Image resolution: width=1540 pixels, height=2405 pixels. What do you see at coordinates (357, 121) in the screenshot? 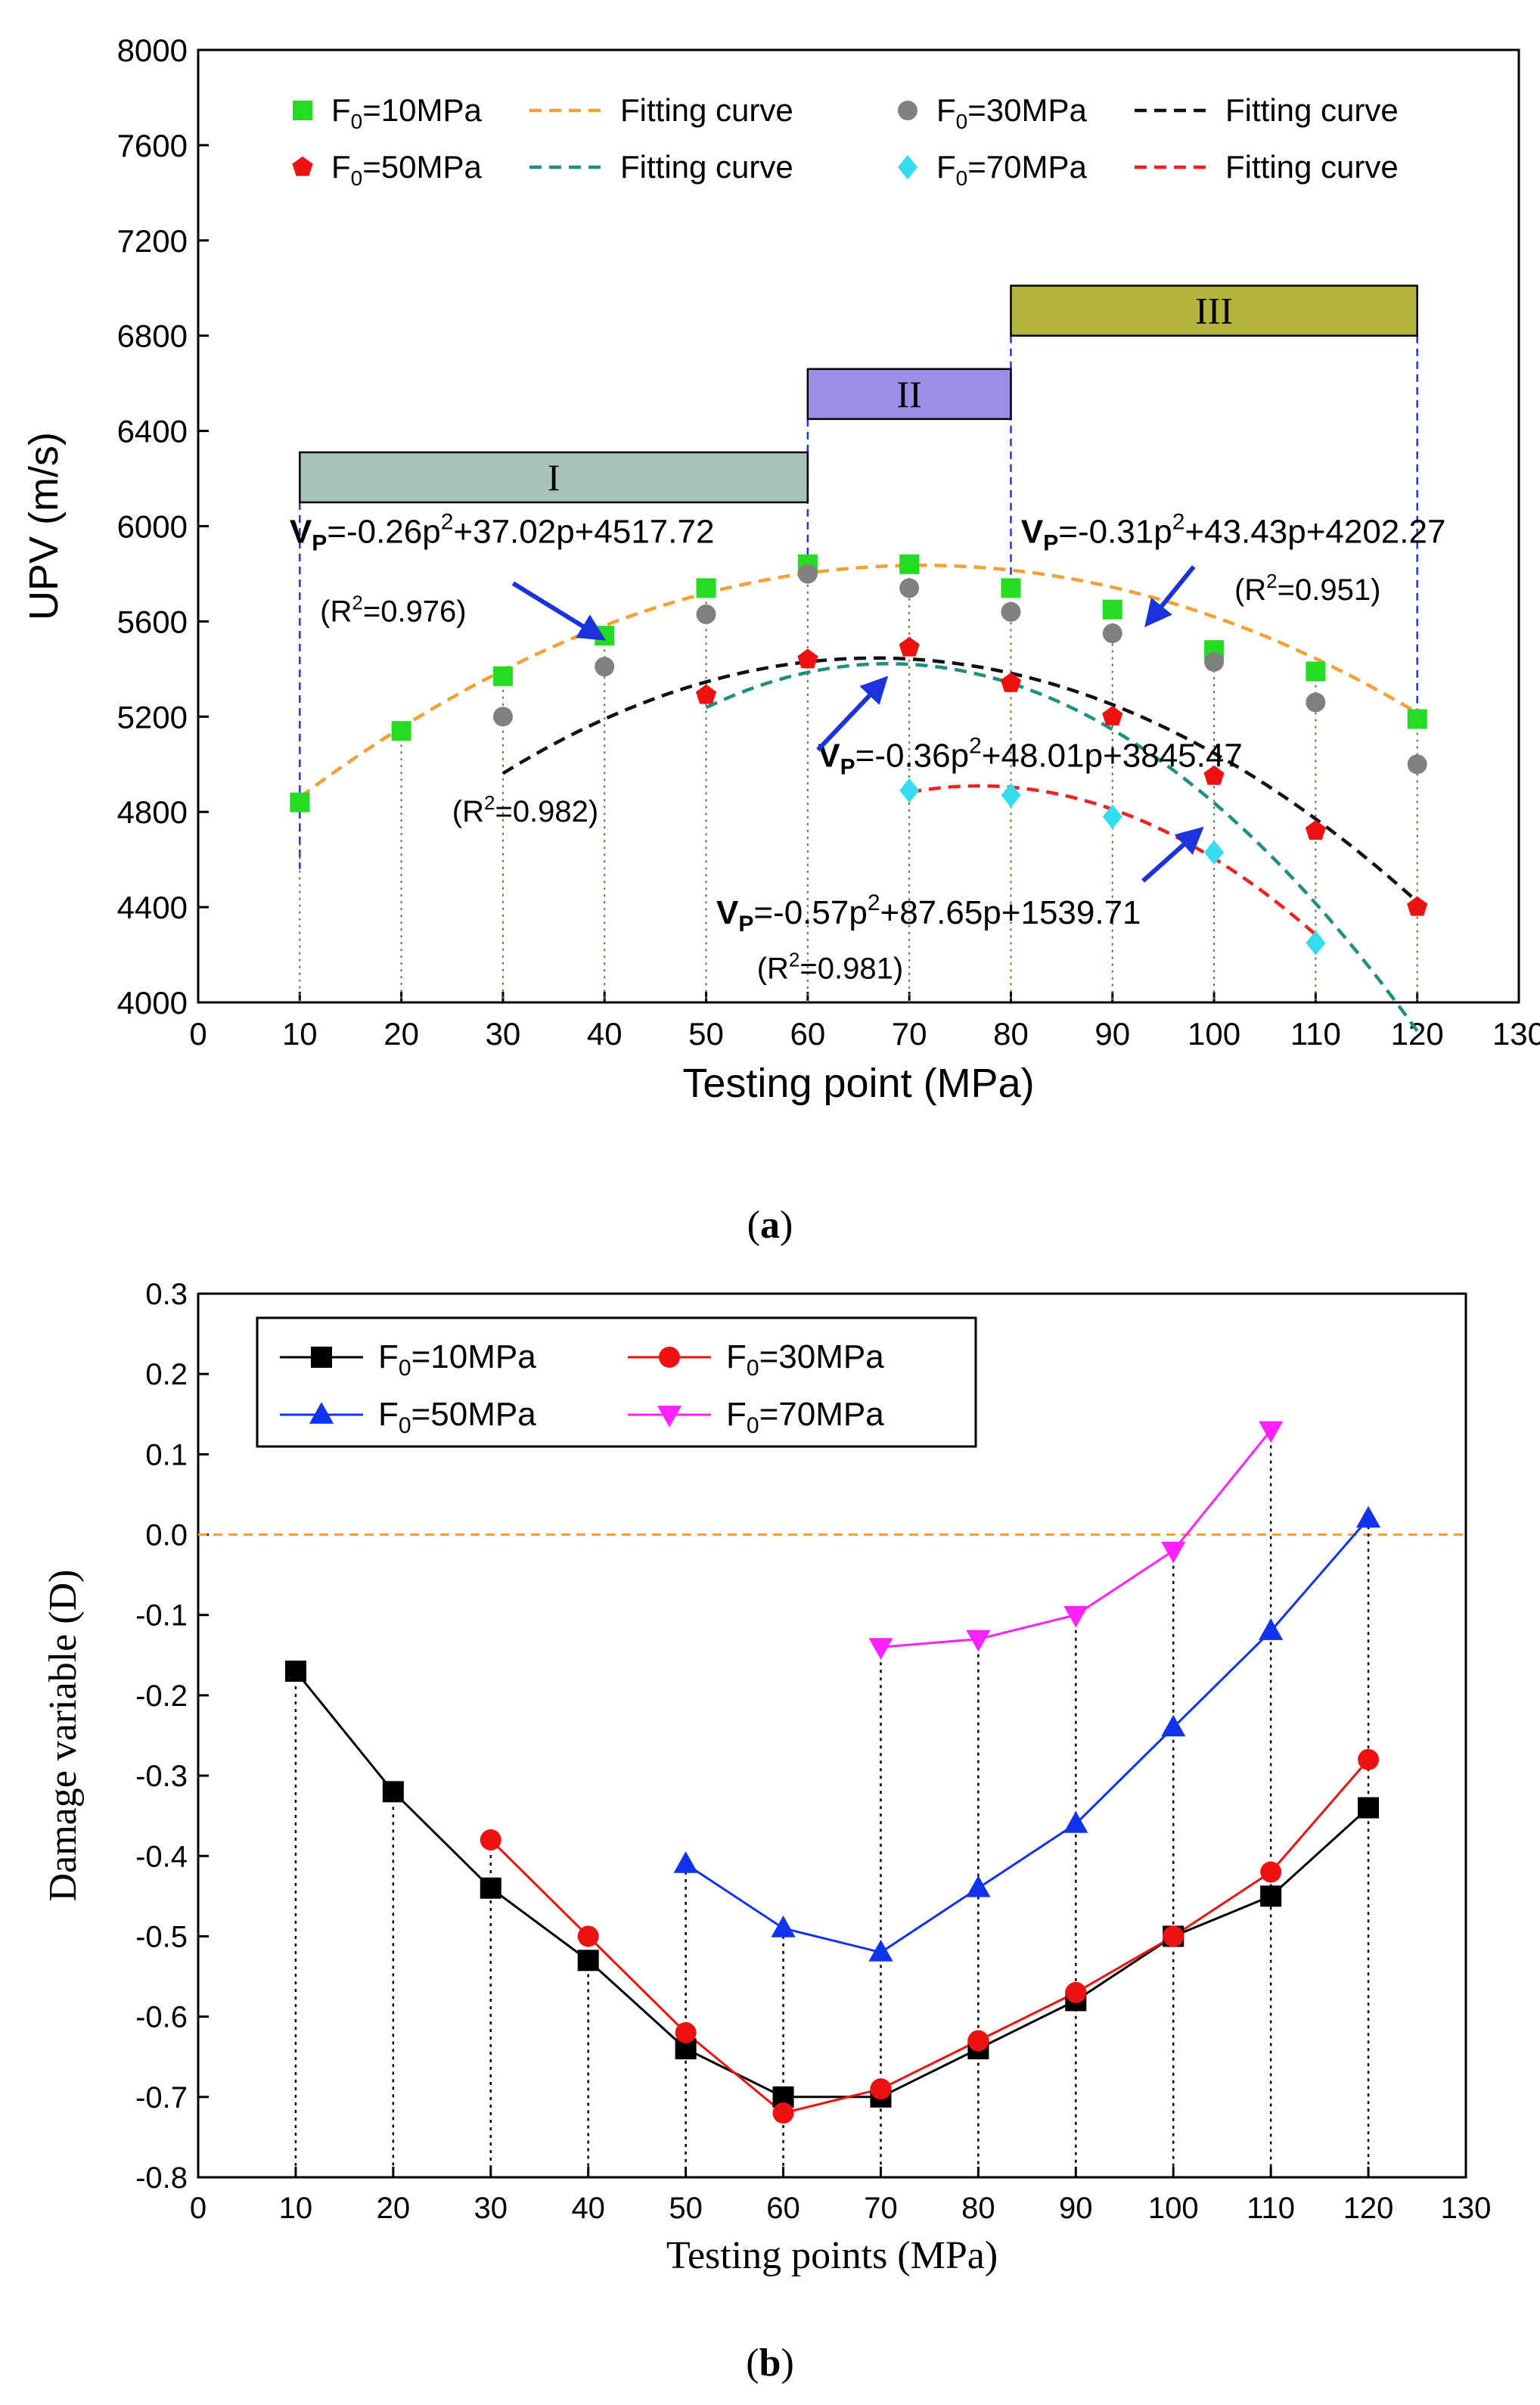
I see `leg-sub: 0` at bounding box center [357, 121].